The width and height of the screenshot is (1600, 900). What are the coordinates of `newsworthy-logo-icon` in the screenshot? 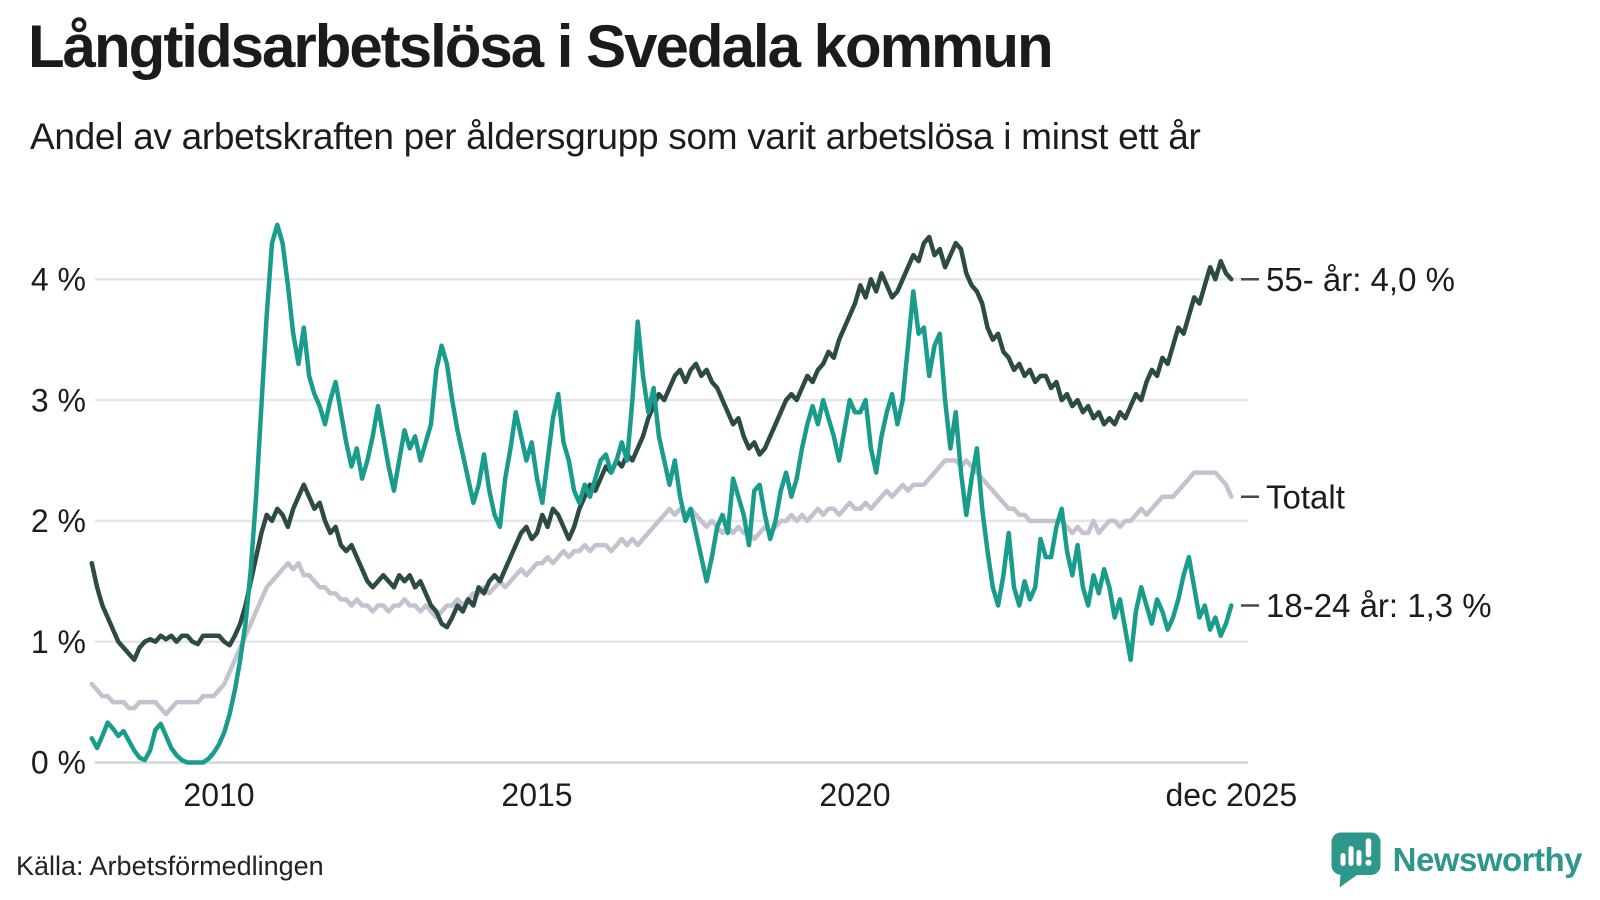 It's located at (1356, 860).